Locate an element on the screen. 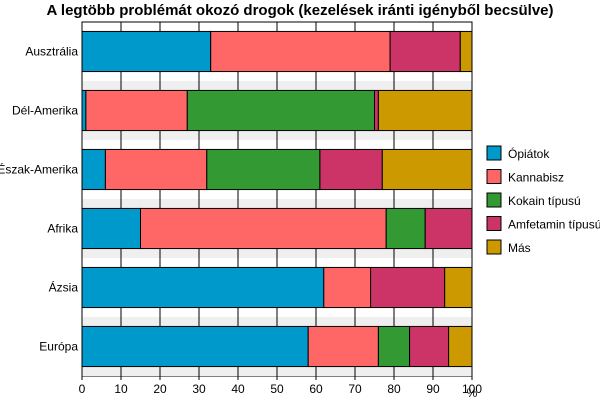 Image resolution: width=600 pixels, height=400 pixels. x-unit-label: % is located at coordinates (472, 393).